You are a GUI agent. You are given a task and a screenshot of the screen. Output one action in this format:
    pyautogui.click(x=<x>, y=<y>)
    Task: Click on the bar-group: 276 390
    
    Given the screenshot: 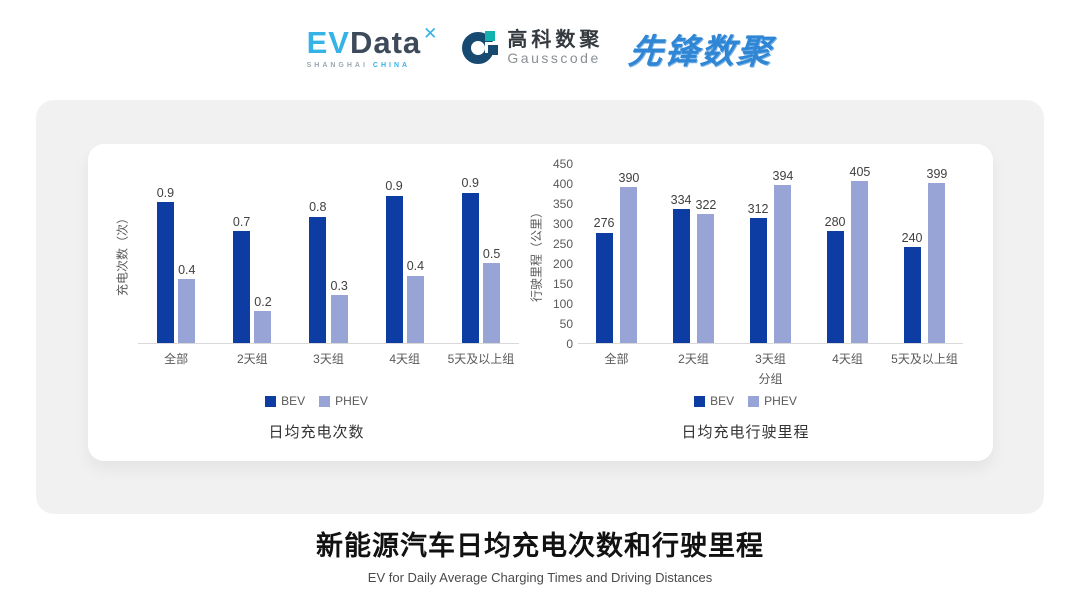 What is the action you would take?
    pyautogui.click(x=616, y=253)
    